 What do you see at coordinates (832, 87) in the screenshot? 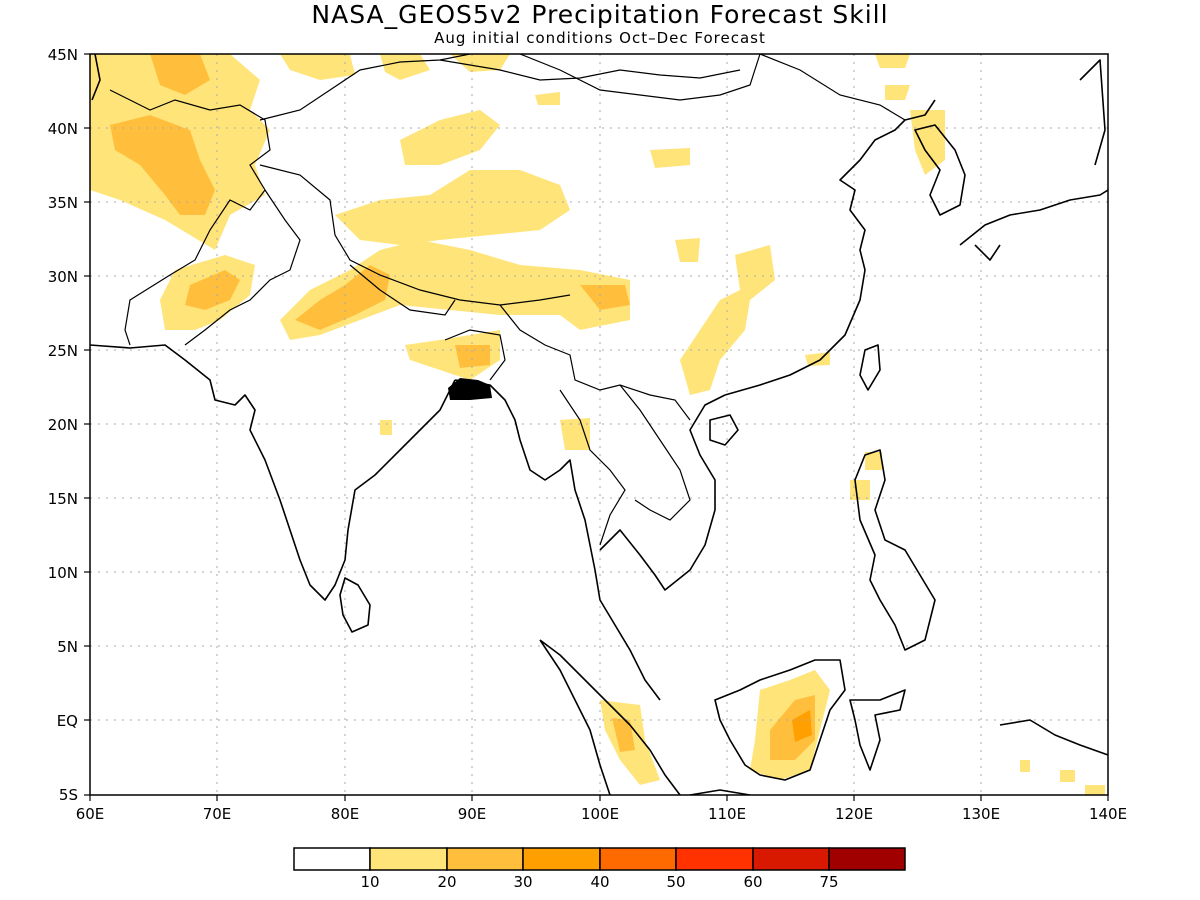
I see `border-china-north-east` at bounding box center [832, 87].